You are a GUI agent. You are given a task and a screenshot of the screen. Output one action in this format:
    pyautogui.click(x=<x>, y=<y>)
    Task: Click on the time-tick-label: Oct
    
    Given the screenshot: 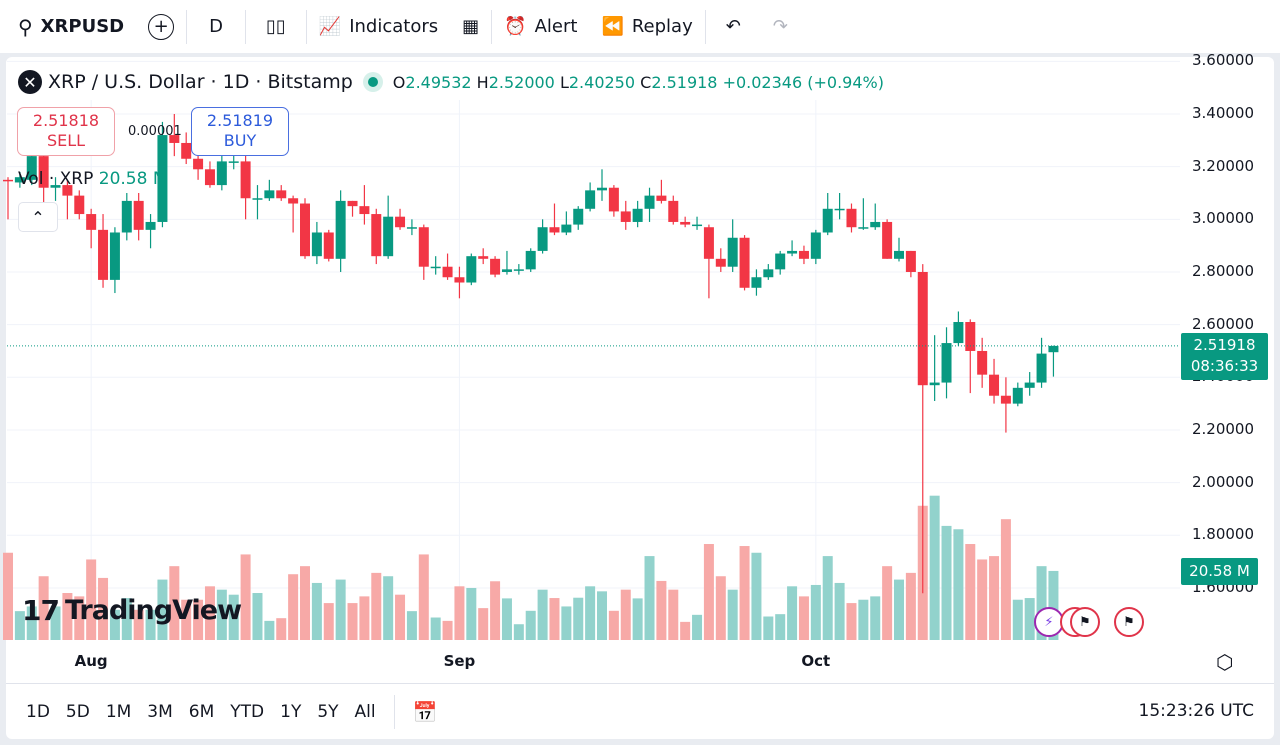 What is the action you would take?
    pyautogui.click(x=816, y=661)
    